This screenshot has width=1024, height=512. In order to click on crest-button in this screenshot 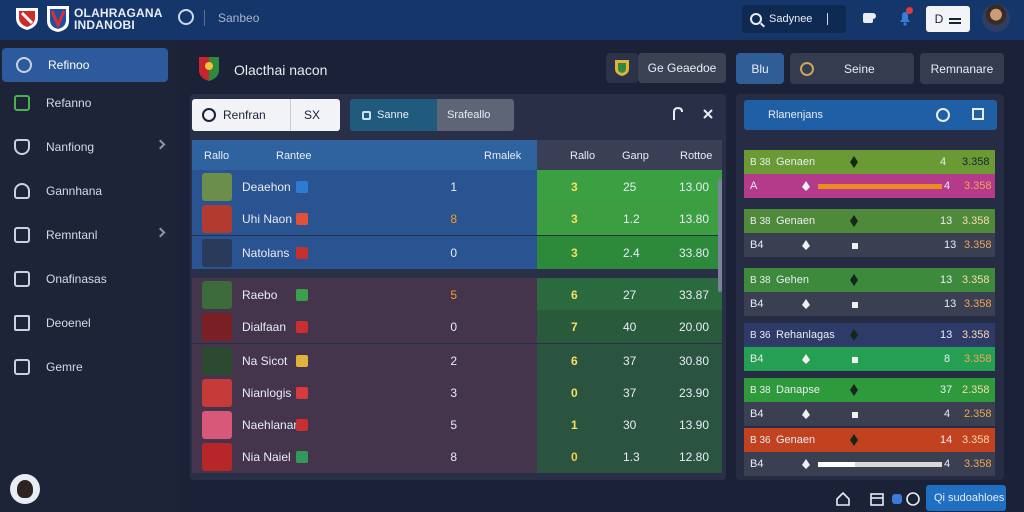, I will do `click(622, 68)`.